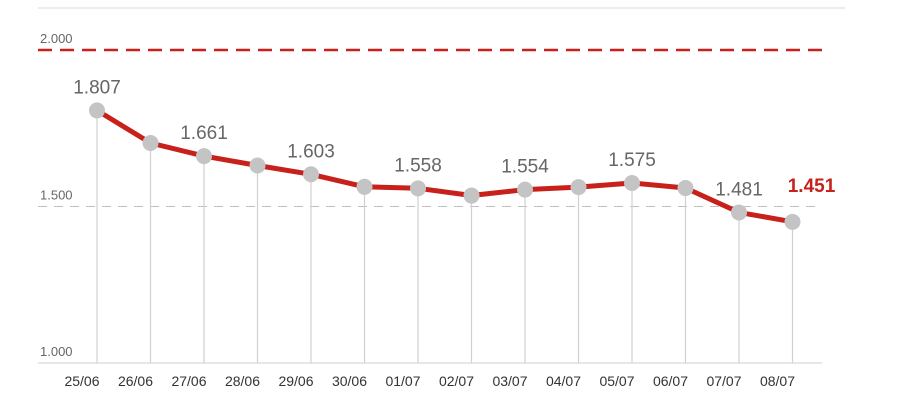  What do you see at coordinates (81, 381) in the screenshot?
I see `x-tick-label: 25/06` at bounding box center [81, 381].